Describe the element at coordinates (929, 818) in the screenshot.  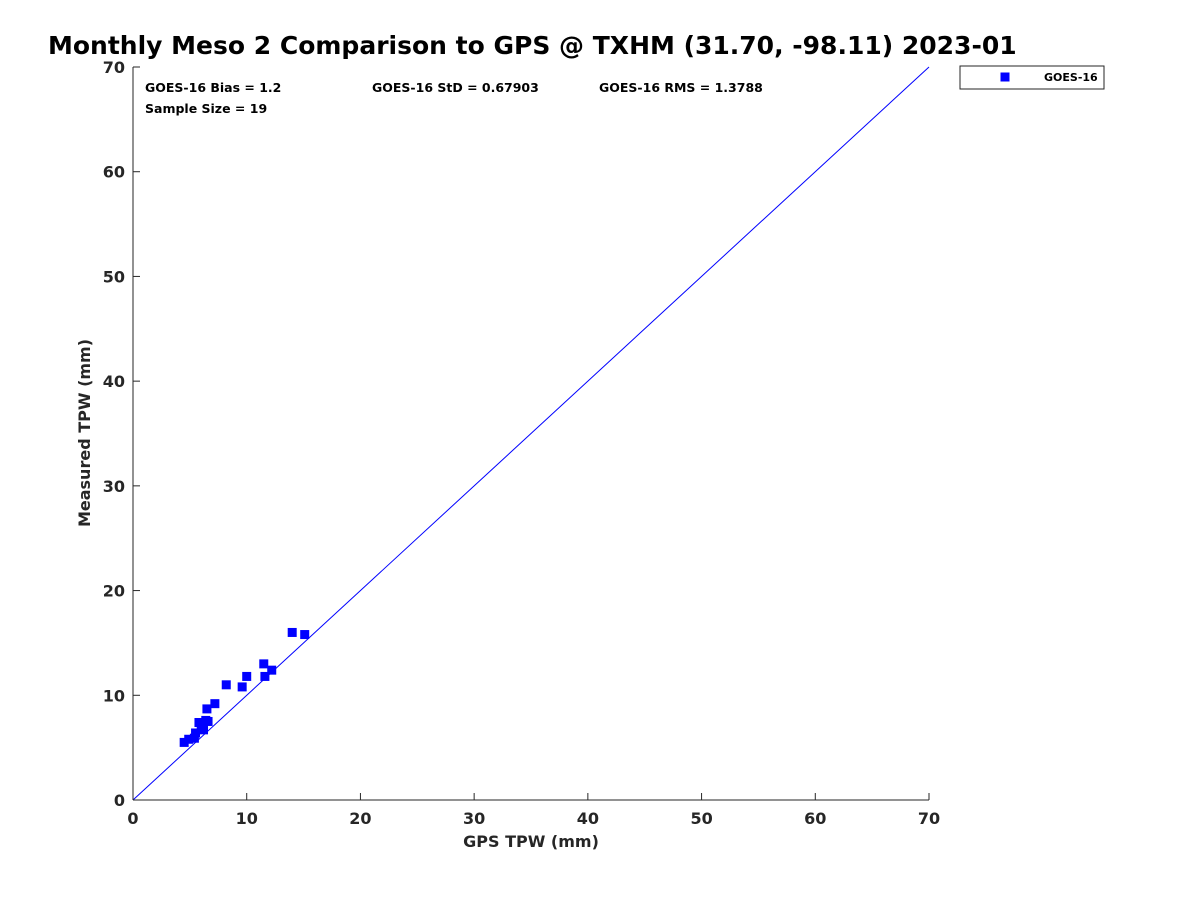
I see `x-tick-label: 70` at that location.